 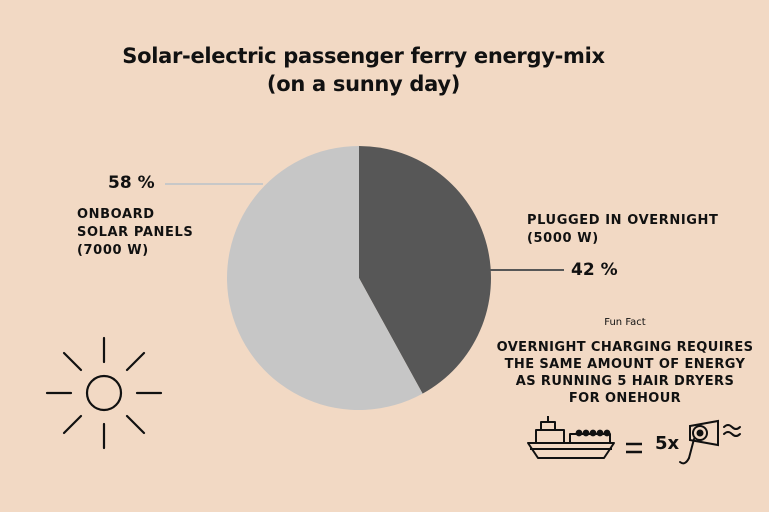 I want to click on solar-label-line3: (7000 W), so click(x=113, y=250).